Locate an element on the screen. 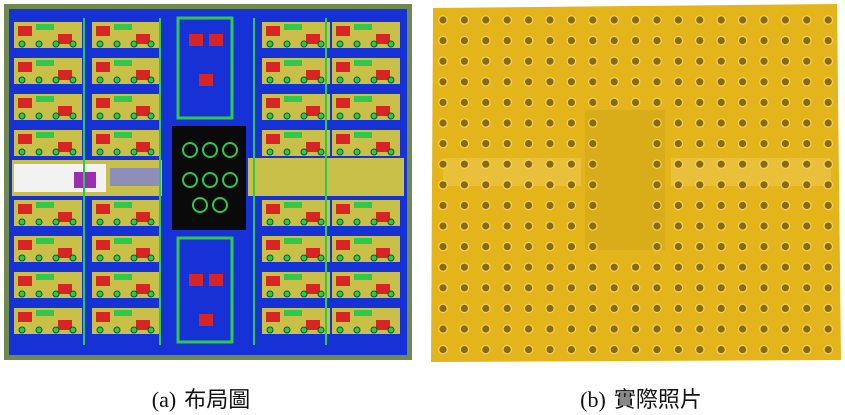 The image size is (845, 415). core-via is located at coordinates (230, 180).